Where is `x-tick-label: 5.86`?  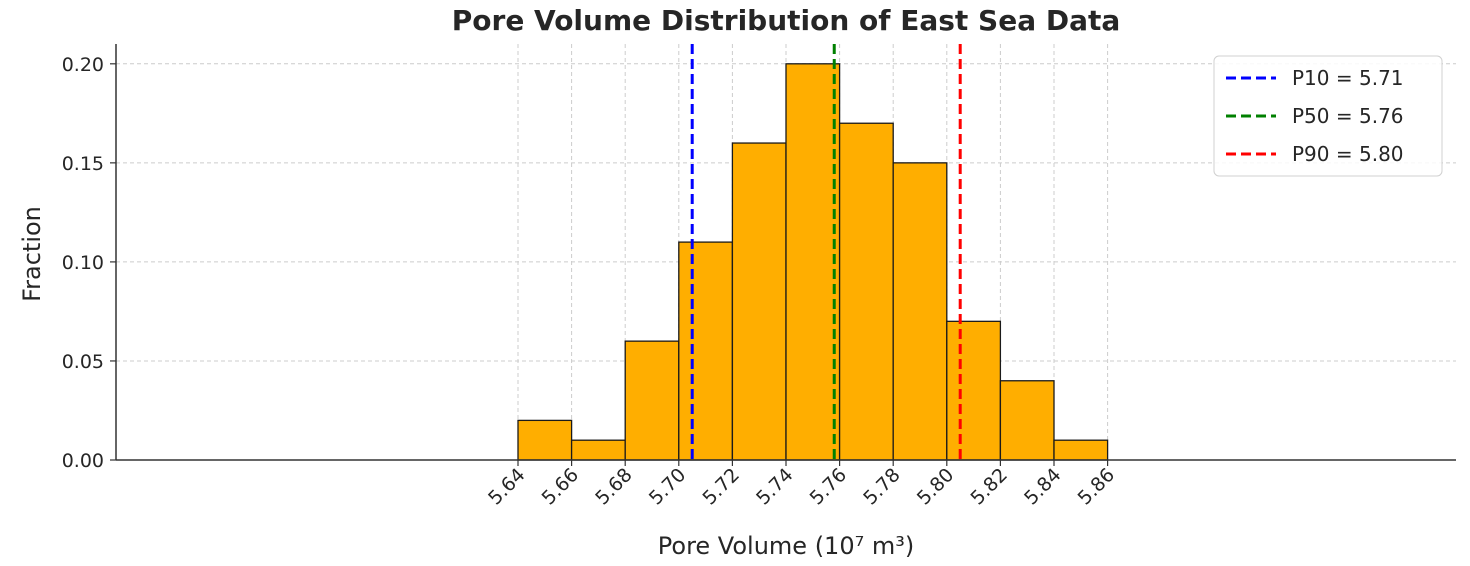
x-tick-label: 5.86 is located at coordinates (1096, 486).